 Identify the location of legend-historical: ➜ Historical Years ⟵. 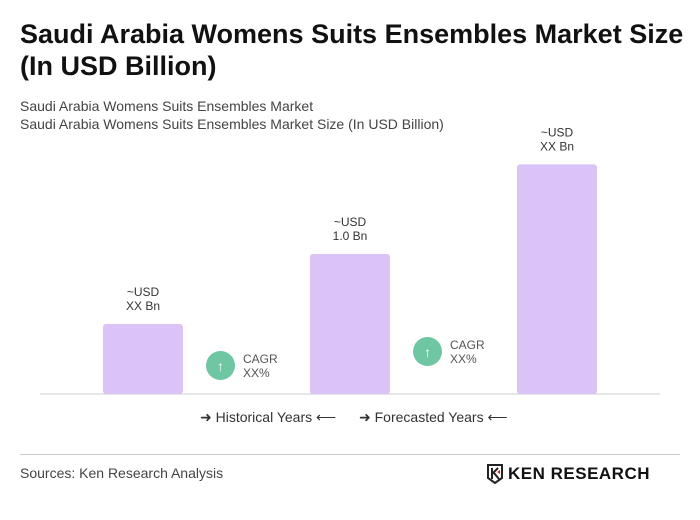
(268, 417).